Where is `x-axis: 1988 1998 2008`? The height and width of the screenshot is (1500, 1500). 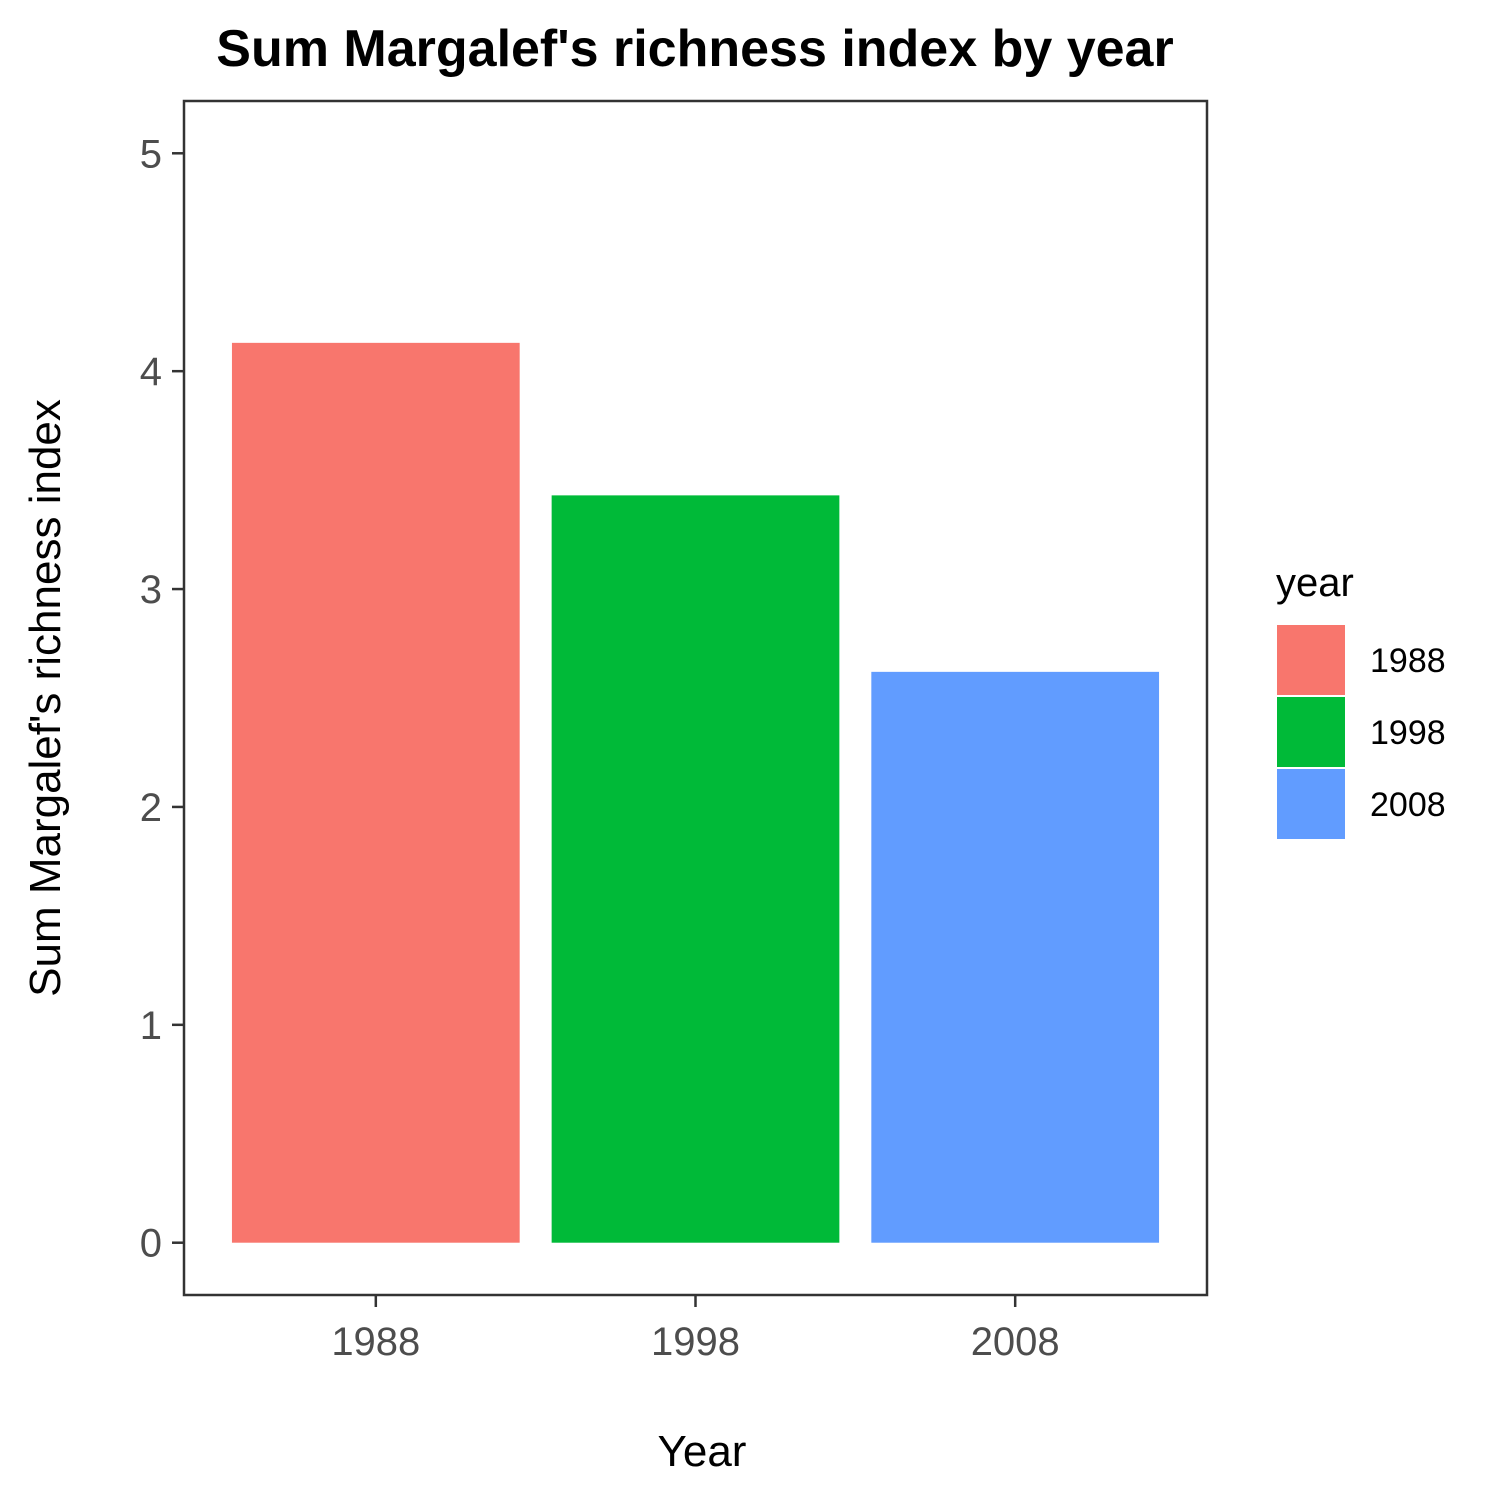 x-axis: 1988 1998 2008 is located at coordinates (695, 1329).